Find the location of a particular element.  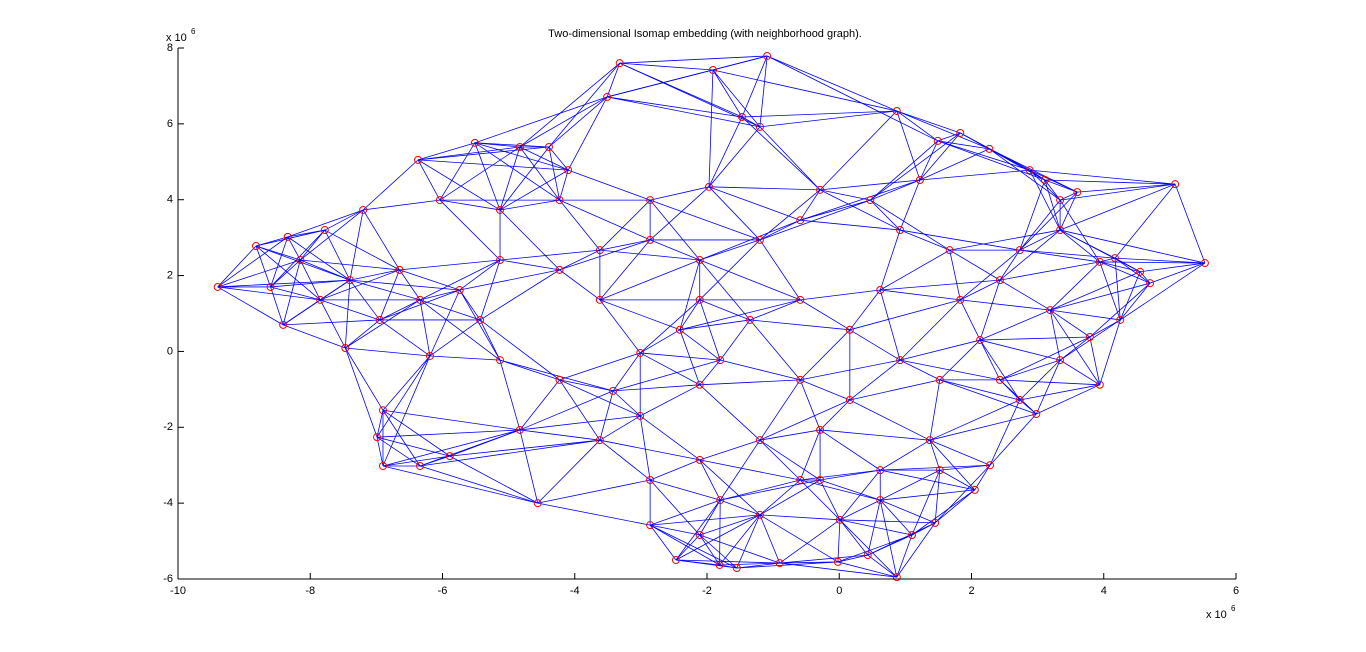

y-tick-label: 8 is located at coordinates (170, 48).